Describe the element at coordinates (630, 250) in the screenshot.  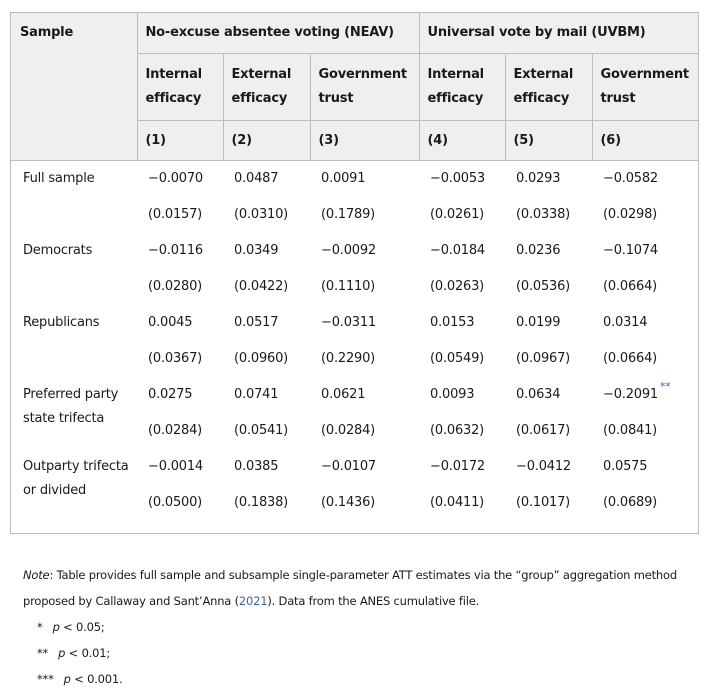
I see `estimate-value: −0.1074` at that location.